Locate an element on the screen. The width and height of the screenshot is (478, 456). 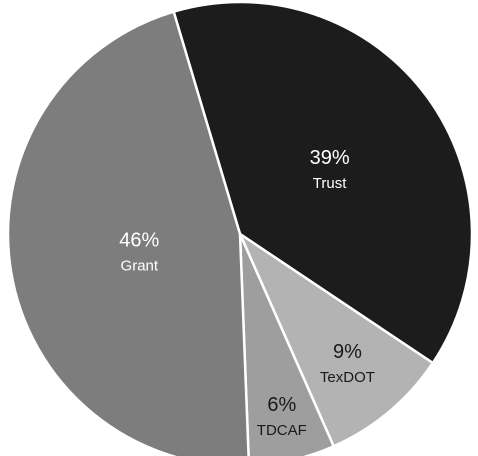
slice-name-label-texdot: TexDOT is located at coordinates (347, 377).